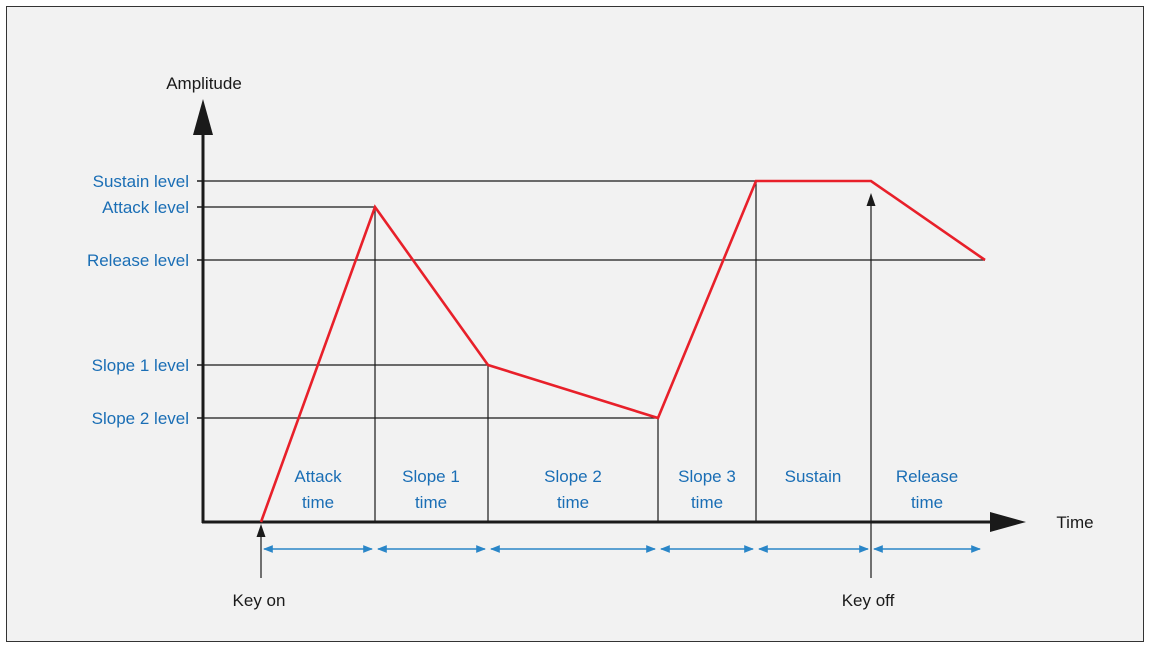 Image resolution: width=1152 pixels, height=650 pixels. Describe the element at coordinates (431, 502) in the screenshot. I see `segment-label-slope1-2: time` at that location.